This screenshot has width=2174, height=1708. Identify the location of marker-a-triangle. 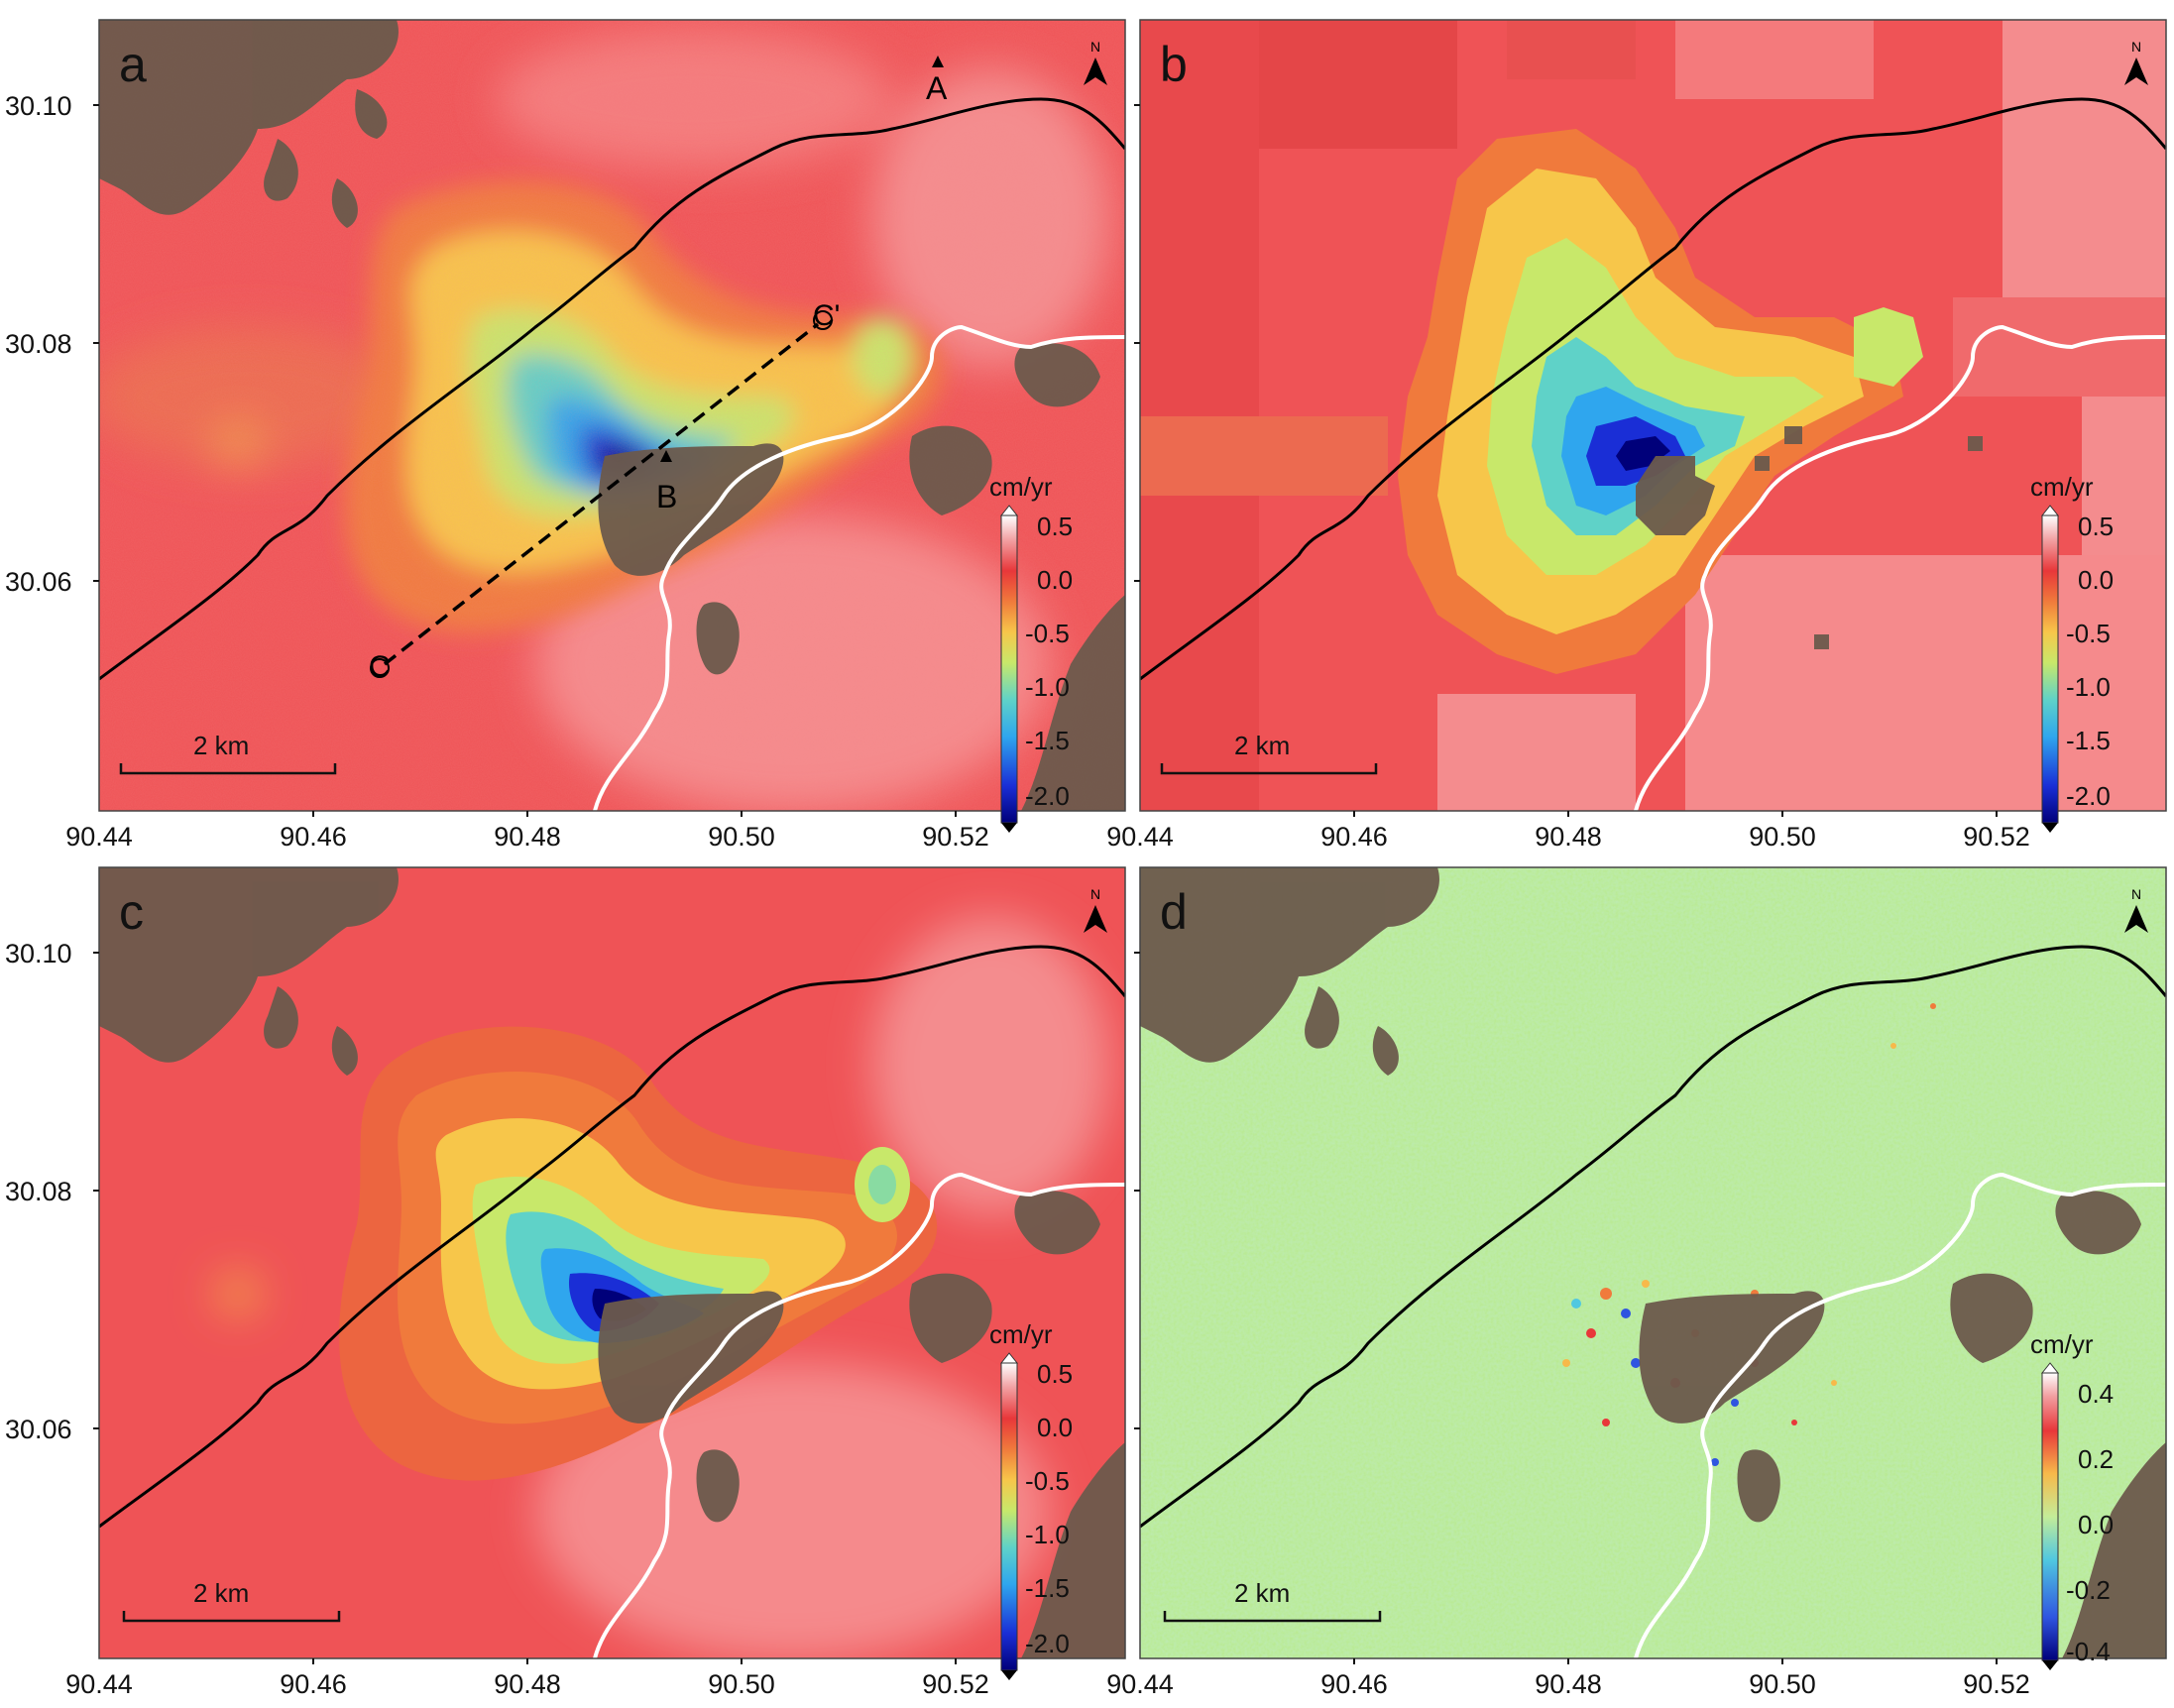
(938, 61).